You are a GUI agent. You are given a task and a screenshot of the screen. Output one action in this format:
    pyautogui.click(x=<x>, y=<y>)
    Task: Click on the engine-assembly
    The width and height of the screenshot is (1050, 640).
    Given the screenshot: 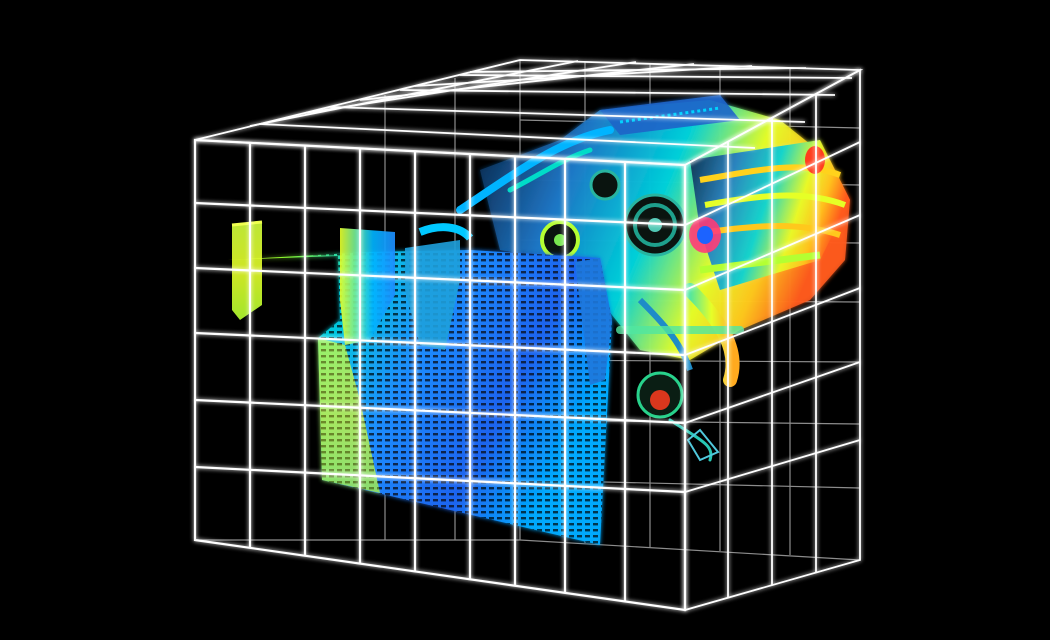 What is the action you would take?
    pyautogui.click(x=665, y=227)
    